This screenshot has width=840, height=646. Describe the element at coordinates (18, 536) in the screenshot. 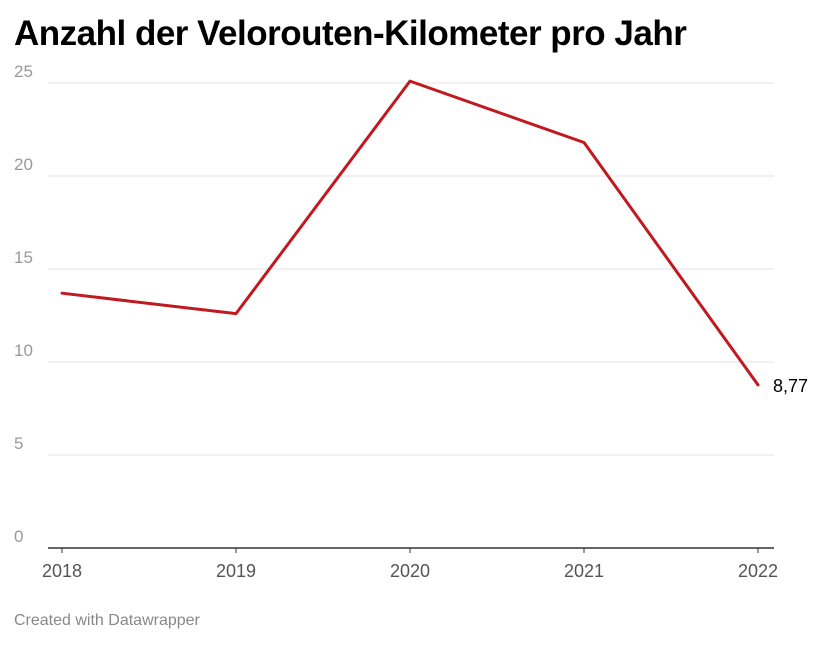

I see `y-tick-label-0: 0` at that location.